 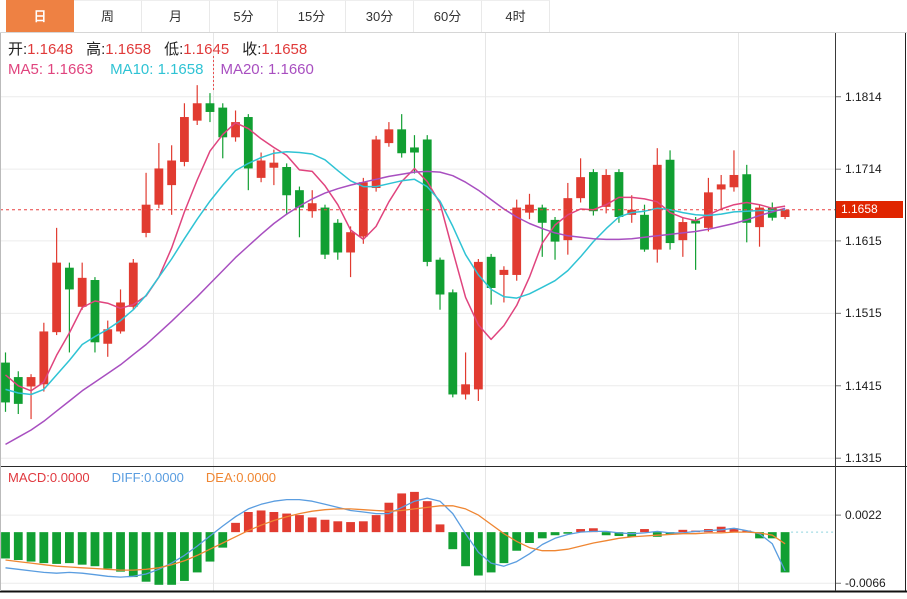 I want to click on tab-60min: 60分, so click(x=448, y=16).